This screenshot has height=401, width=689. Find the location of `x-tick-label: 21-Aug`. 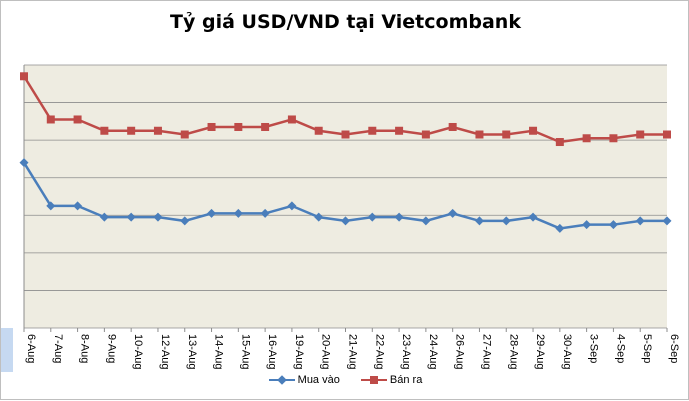

x-tick-label: 21-Aug is located at coordinates (353, 351).